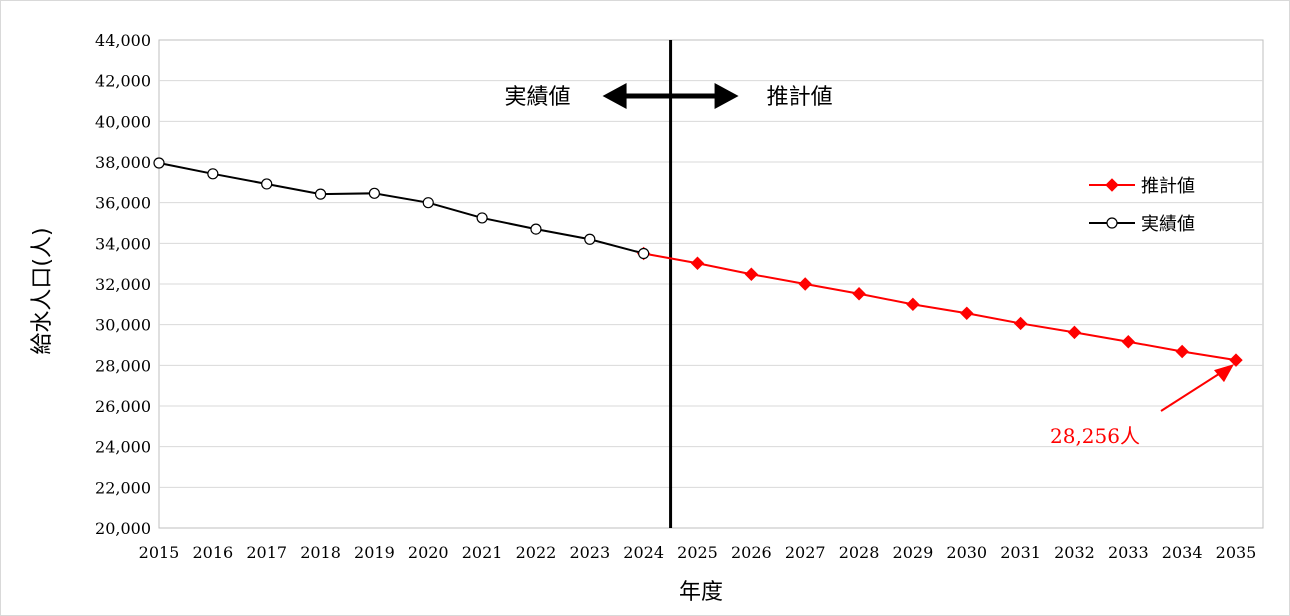 The image size is (1290, 616). What do you see at coordinates (726, 96) in the screenshot?
I see `region-arrow-right-head` at bounding box center [726, 96].